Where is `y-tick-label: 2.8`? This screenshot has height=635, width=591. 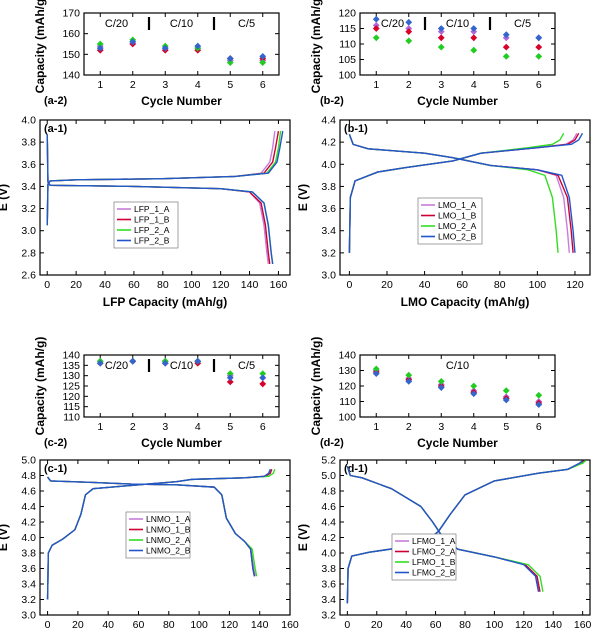 y-tick-label: 2.8 is located at coordinates (28, 253).